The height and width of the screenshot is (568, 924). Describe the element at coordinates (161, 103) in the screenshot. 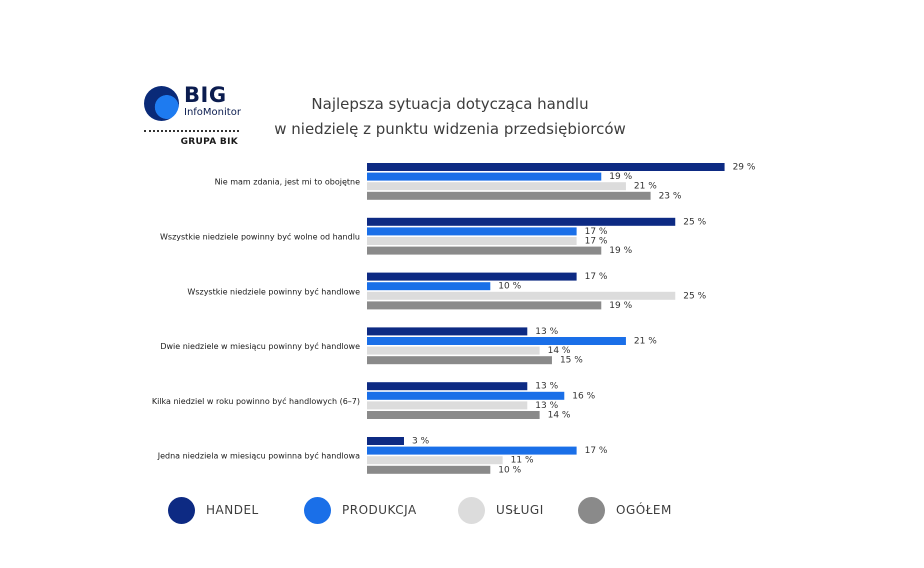

I see `logo-circle-icon` at that location.